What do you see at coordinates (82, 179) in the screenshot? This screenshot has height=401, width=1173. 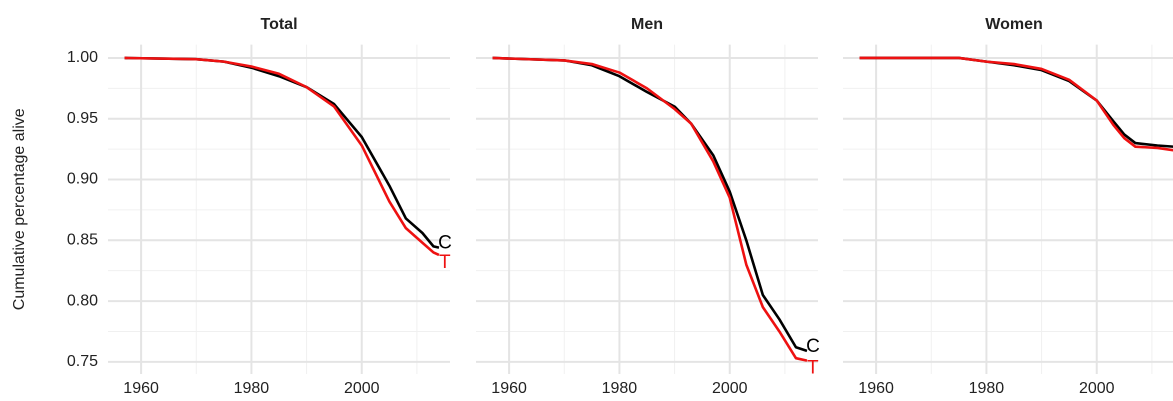 I see `y-tick-label: 0.90` at bounding box center [82, 179].